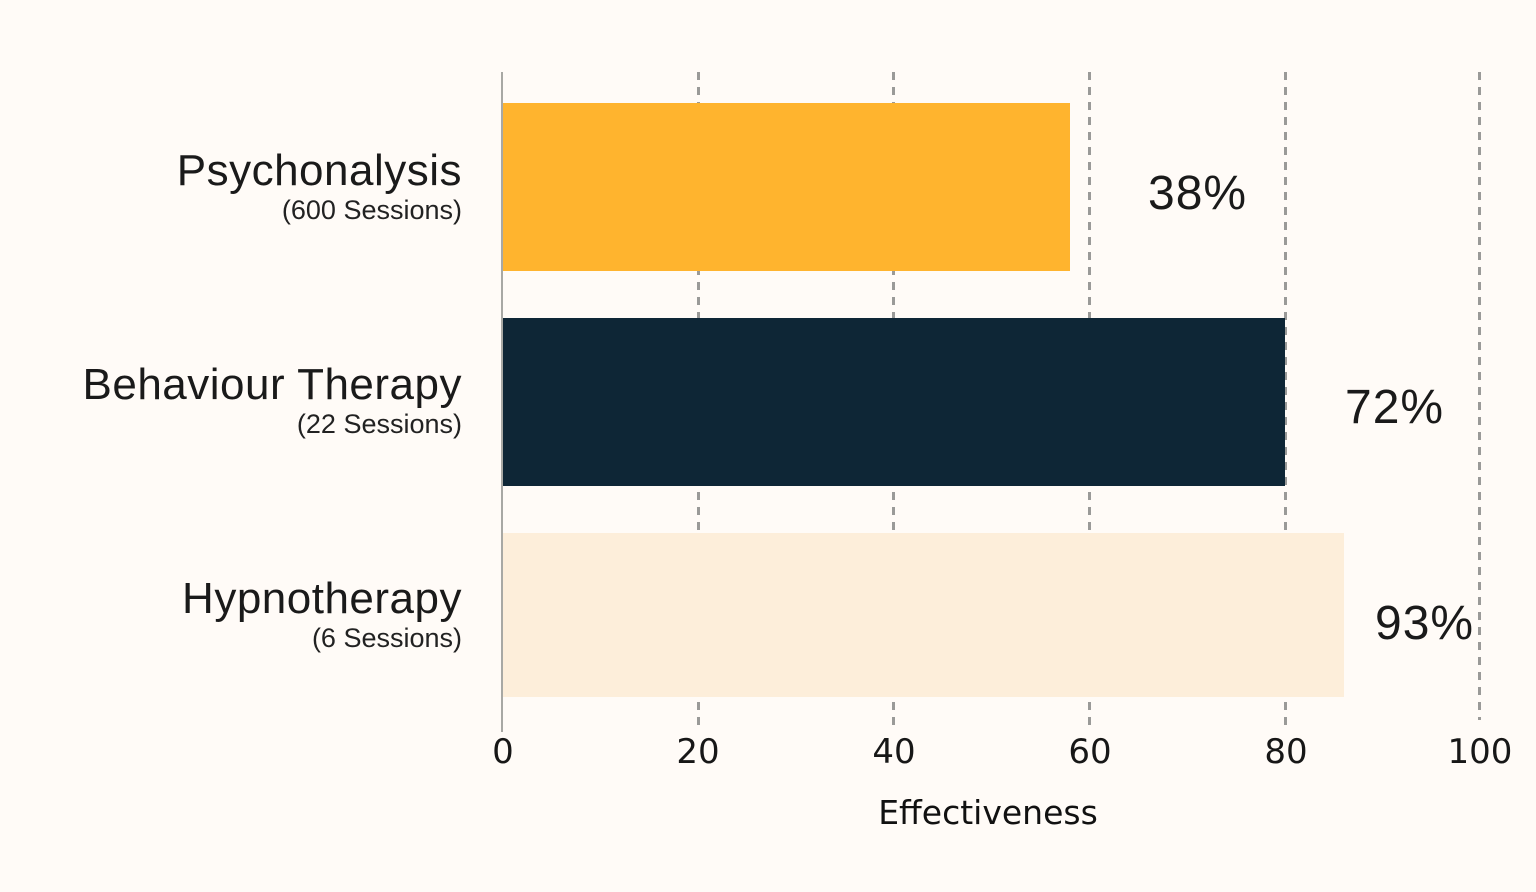 The image size is (1536, 892). Describe the element at coordinates (988, 812) in the screenshot. I see `x-axis-title: Effectiveness` at that location.